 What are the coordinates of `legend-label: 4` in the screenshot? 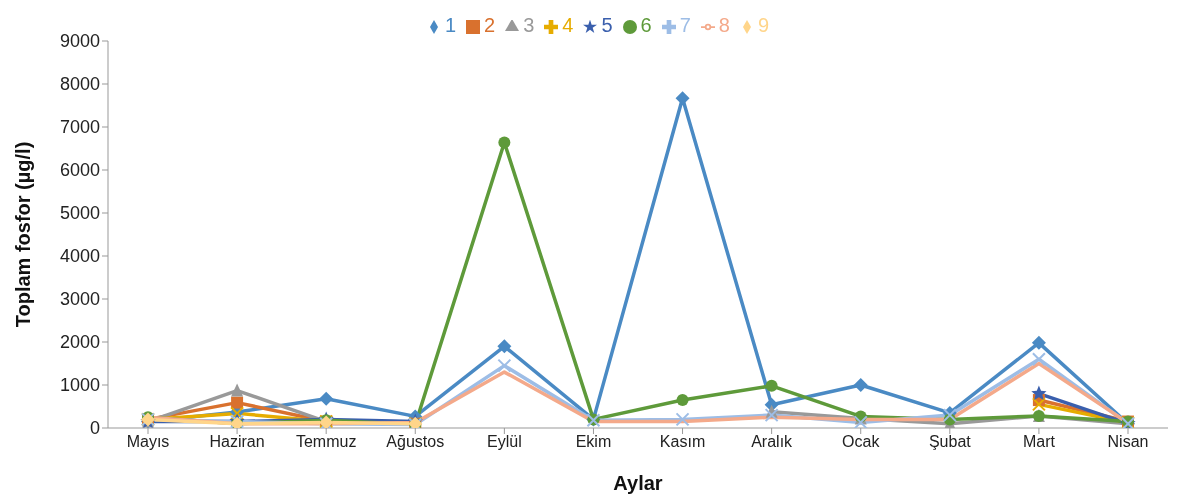 It's located at (568, 25).